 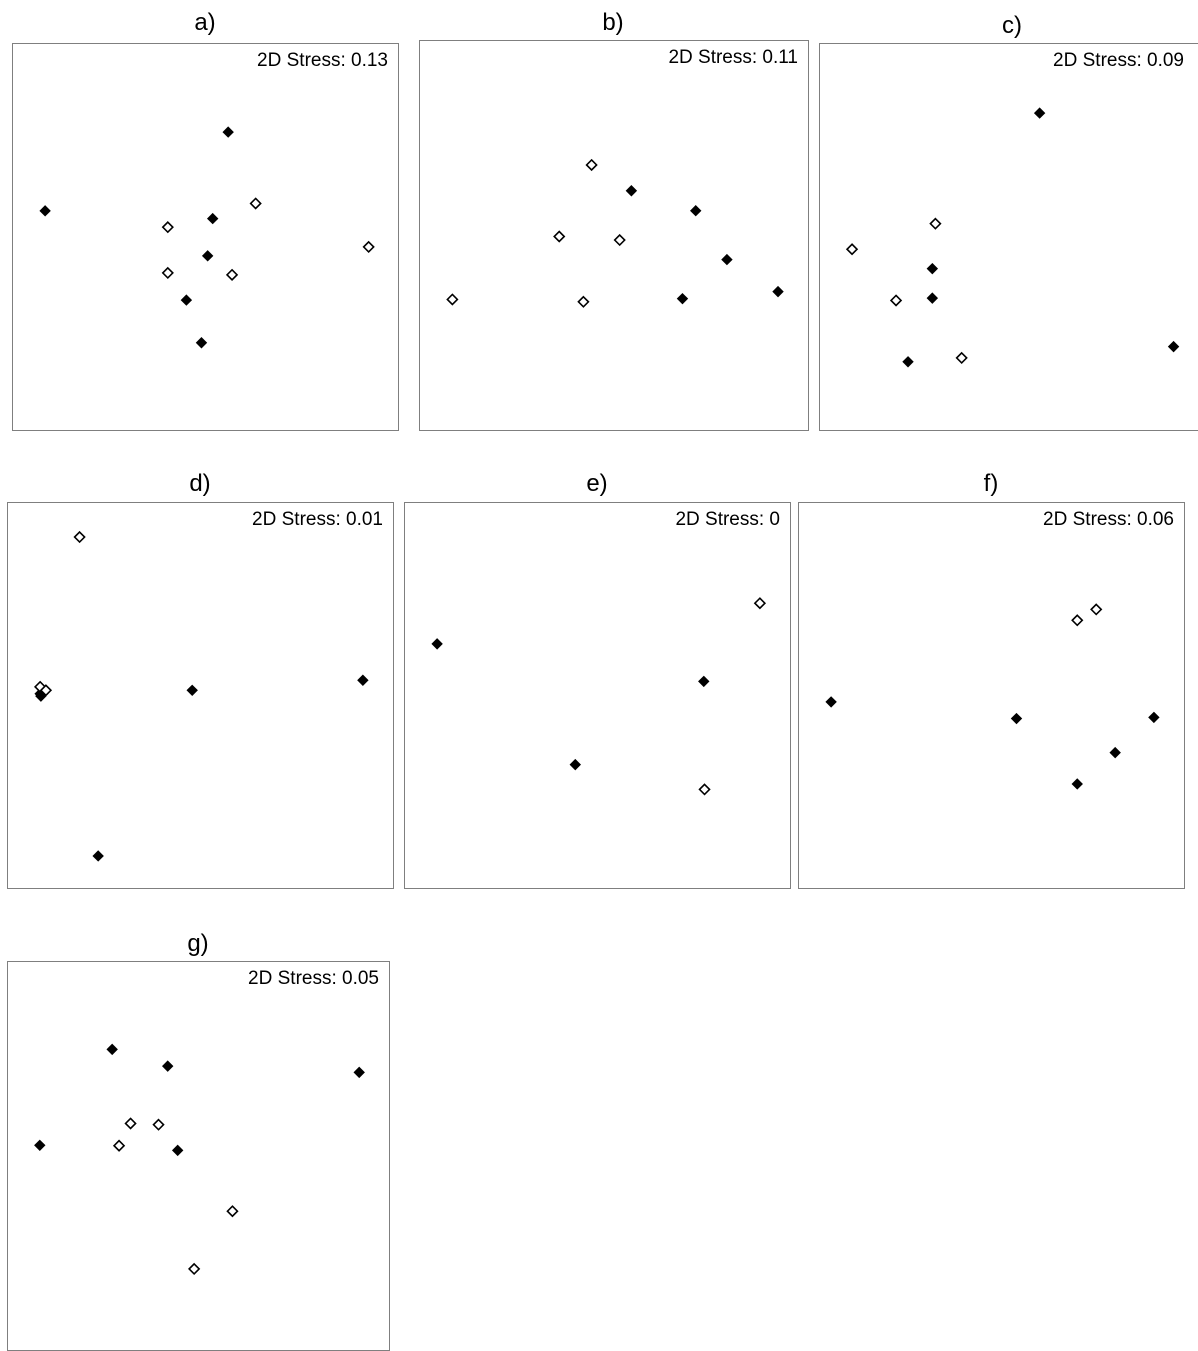 I want to click on panel-f-frame: 2D Stress: 0.06, so click(x=991, y=695).